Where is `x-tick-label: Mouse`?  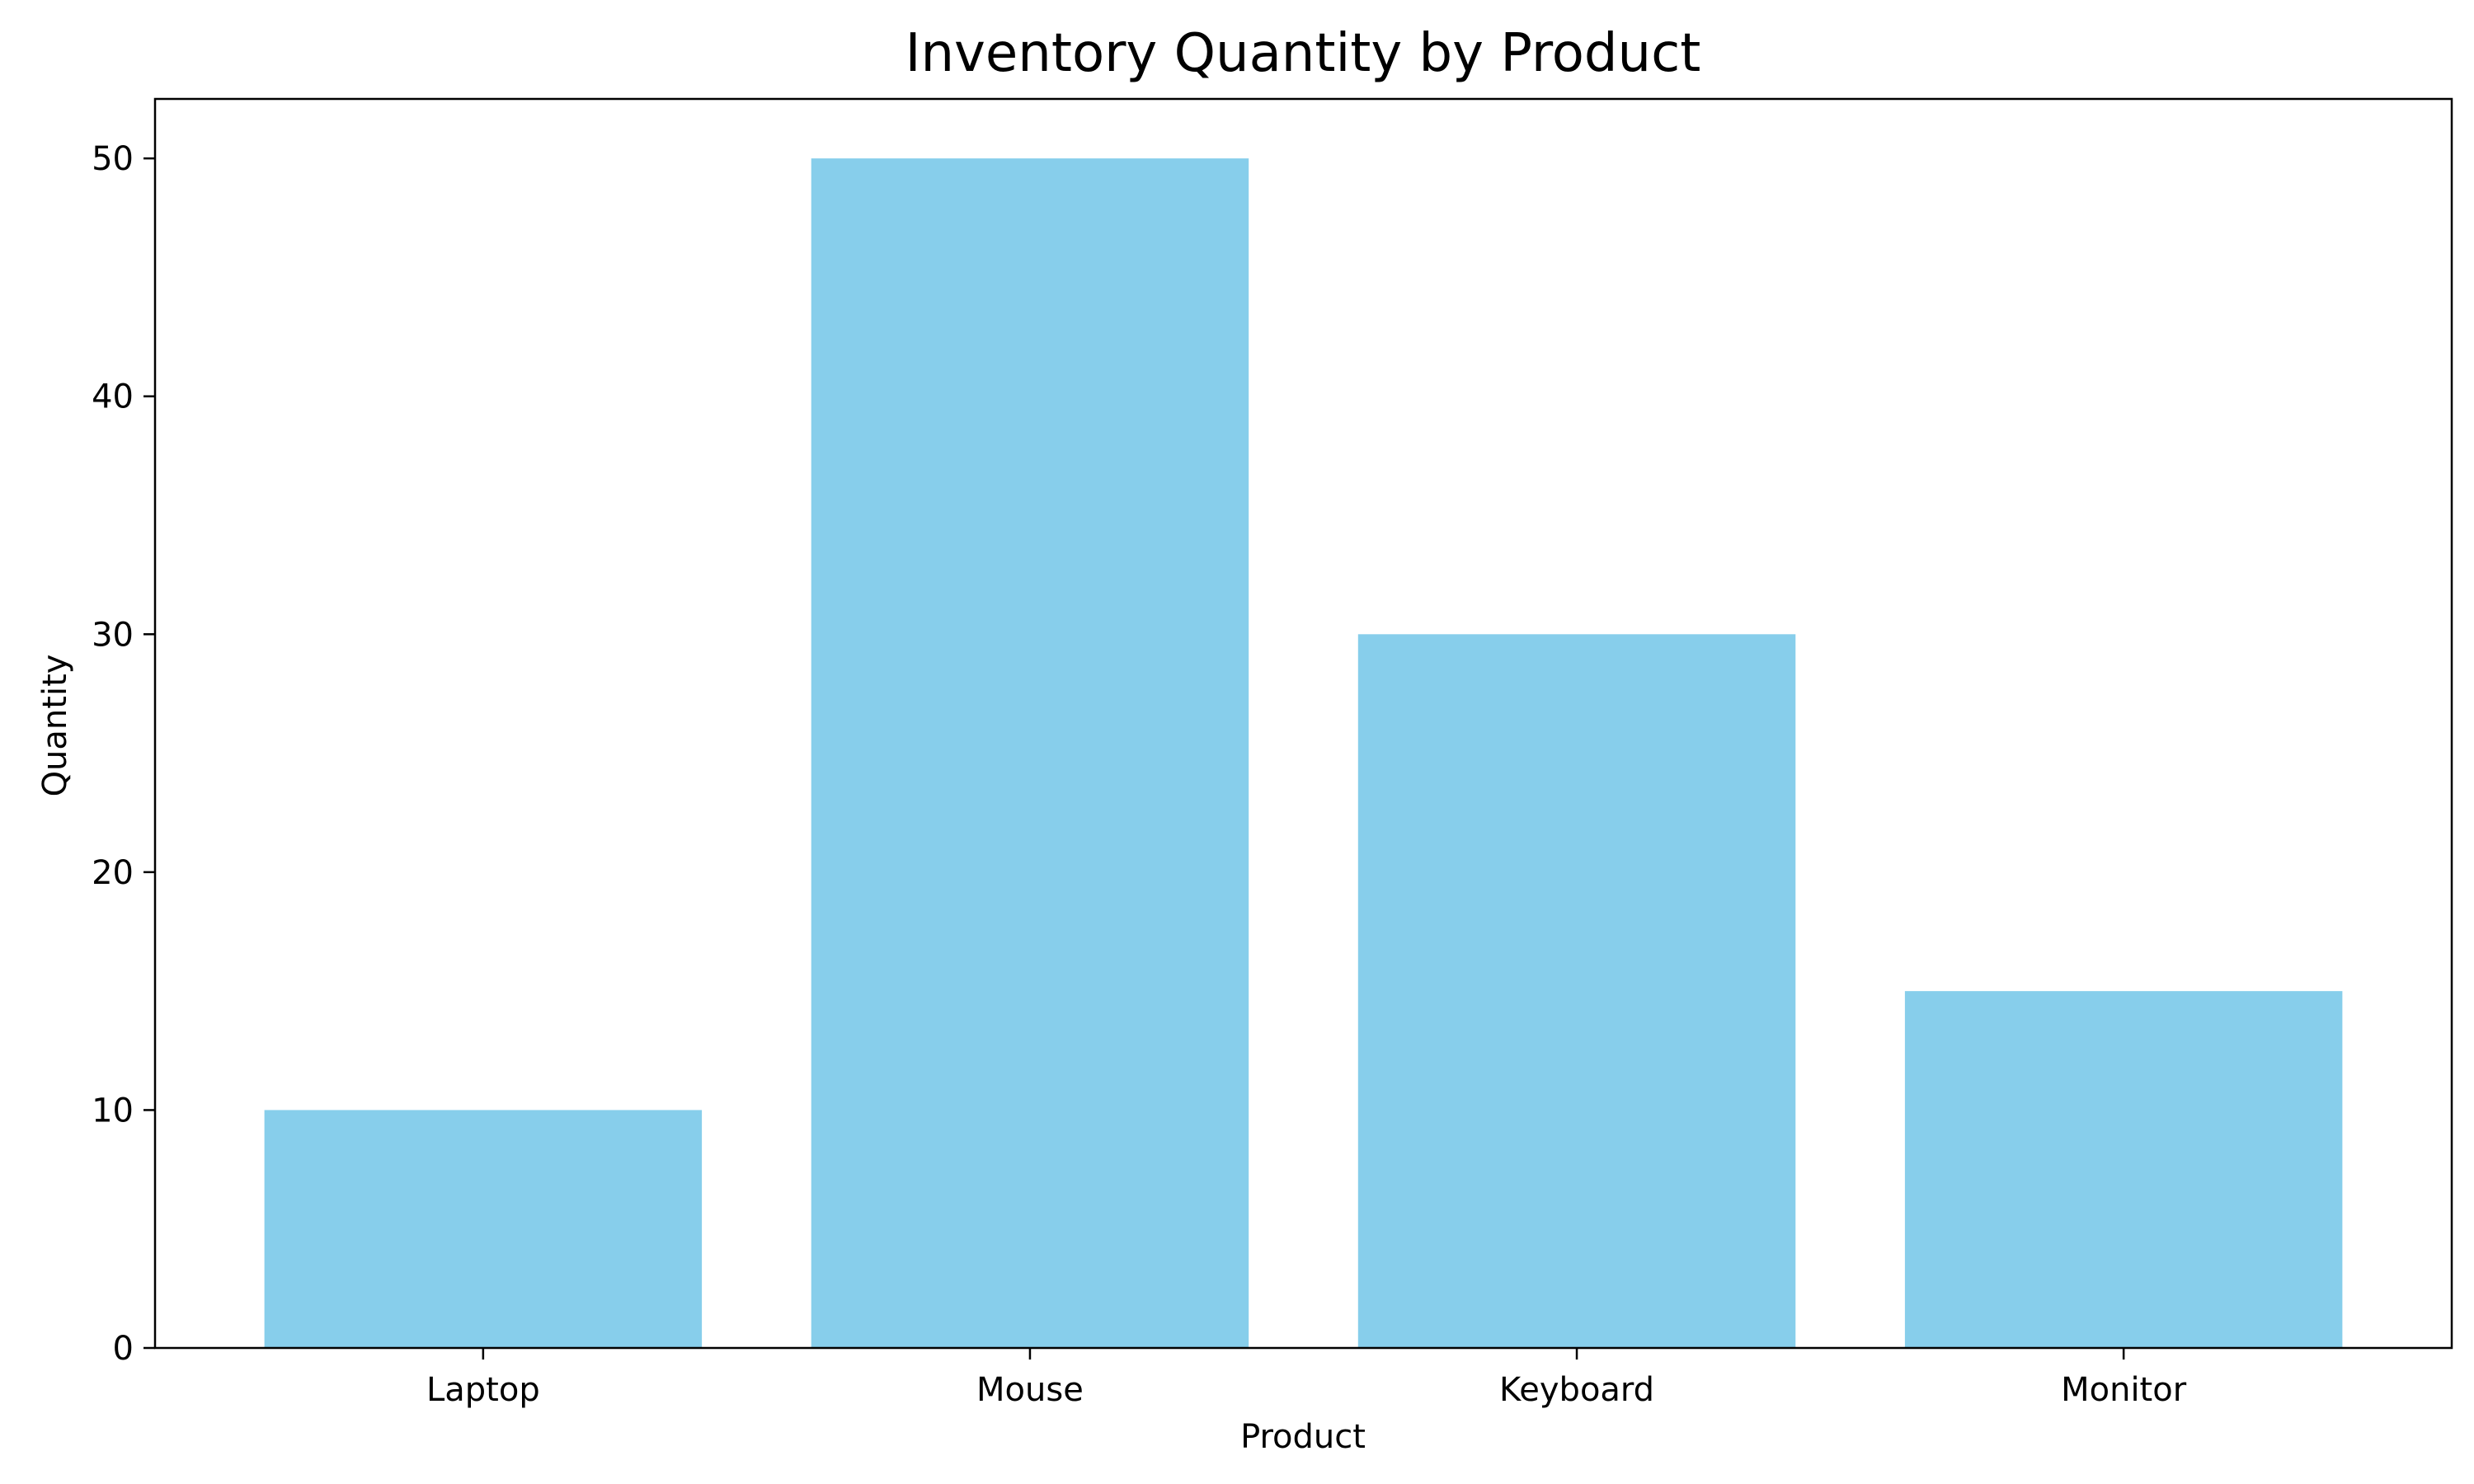 x-tick-label: Mouse is located at coordinates (1030, 1390).